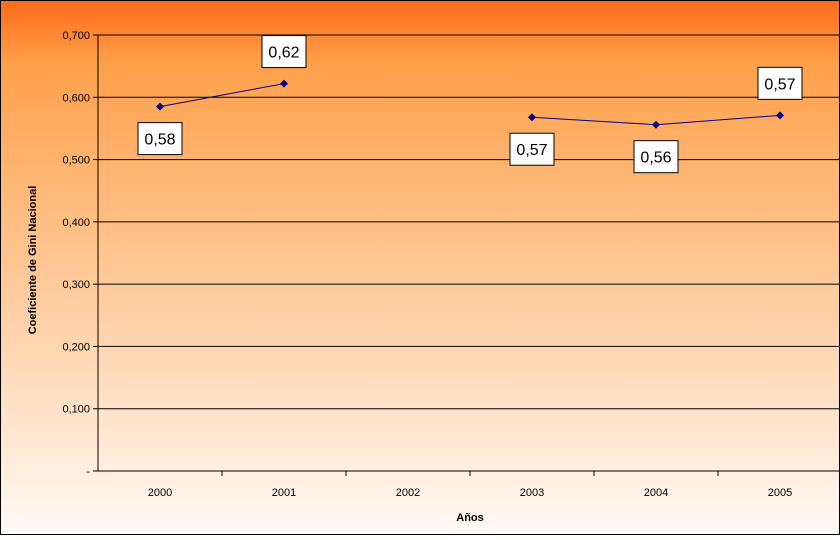 The height and width of the screenshot is (540, 840). I want to click on y-tick-label: 0,200, so click(76, 347).